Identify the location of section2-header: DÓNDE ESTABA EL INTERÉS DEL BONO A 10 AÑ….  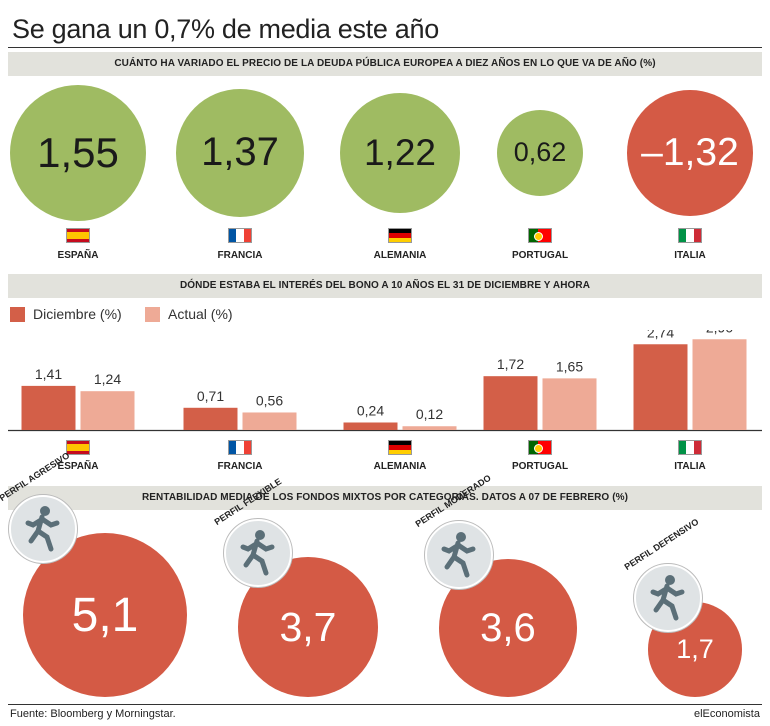
(385, 286).